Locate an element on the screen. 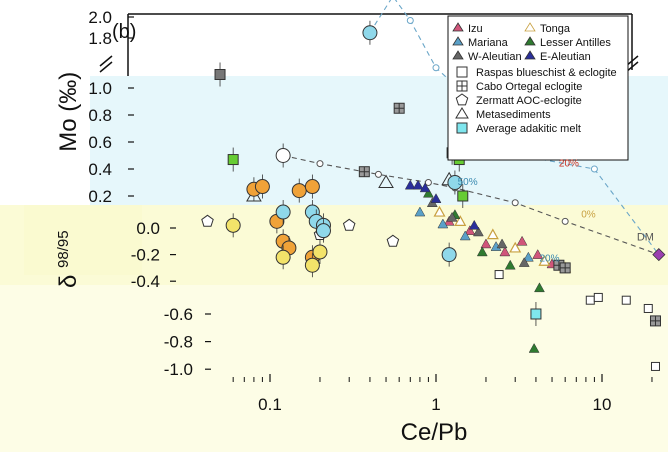 The height and width of the screenshot is (452, 668). metasediment-point is located at coordinates (386, 181).